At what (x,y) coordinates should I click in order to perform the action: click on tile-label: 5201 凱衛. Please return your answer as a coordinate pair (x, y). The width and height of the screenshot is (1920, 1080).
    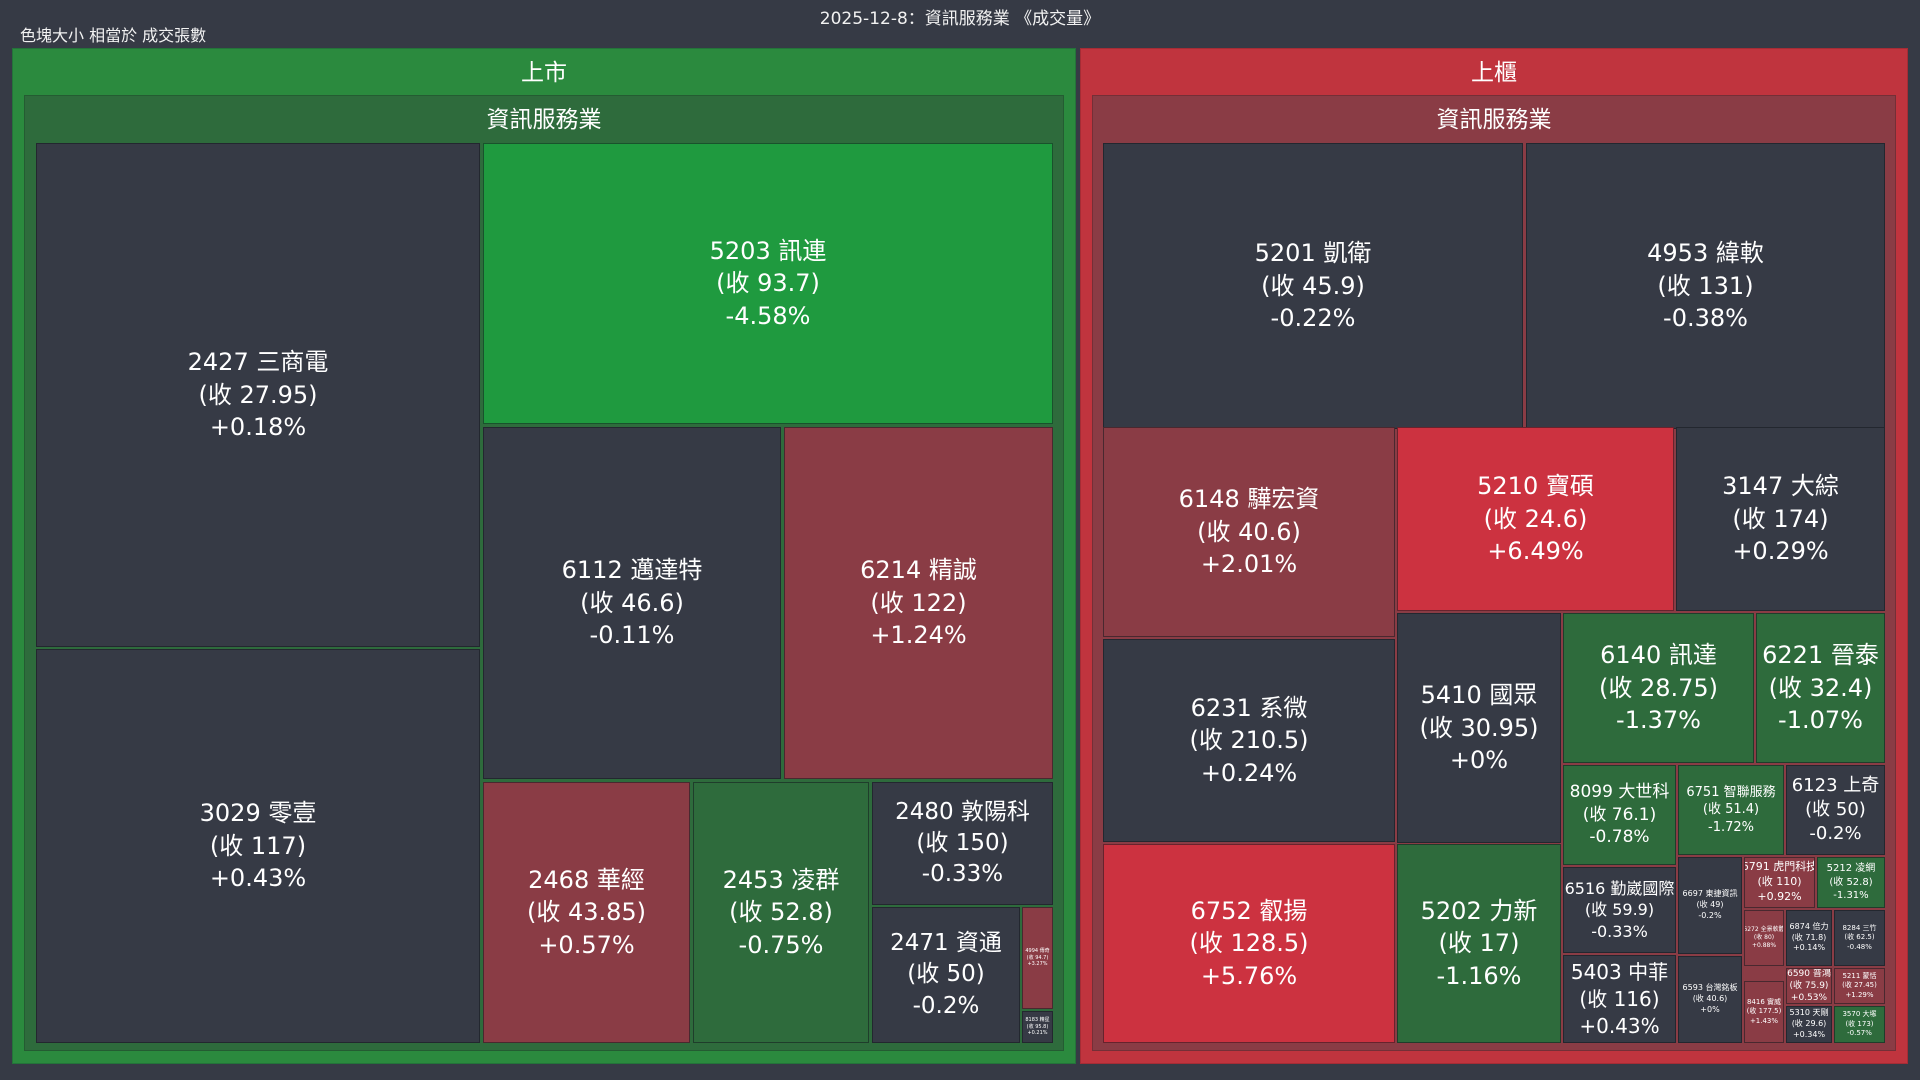
    Looking at the image, I should click on (1313, 253).